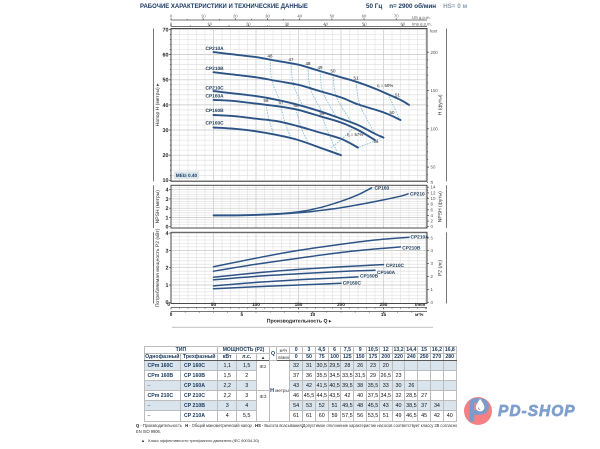  I want to click on svg-text: 57, so click(281, 102).